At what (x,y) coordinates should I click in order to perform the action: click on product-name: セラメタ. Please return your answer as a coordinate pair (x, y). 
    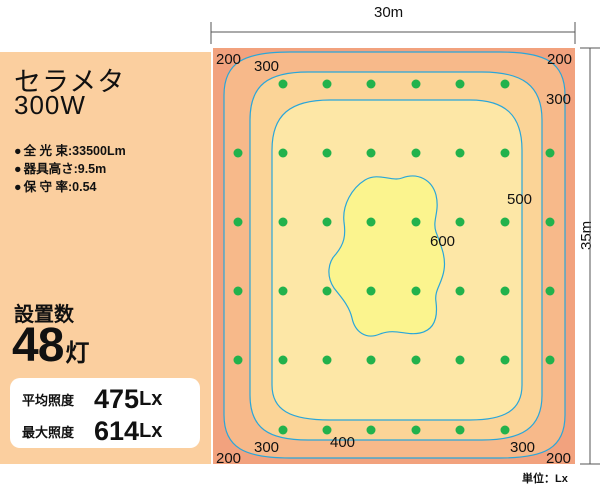
    Looking at the image, I should click on (70, 82).